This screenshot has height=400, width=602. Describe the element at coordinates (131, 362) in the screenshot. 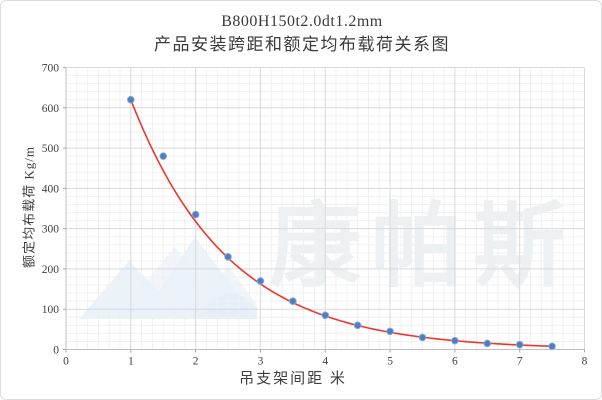

I see `x-tick-label: 1` at that location.